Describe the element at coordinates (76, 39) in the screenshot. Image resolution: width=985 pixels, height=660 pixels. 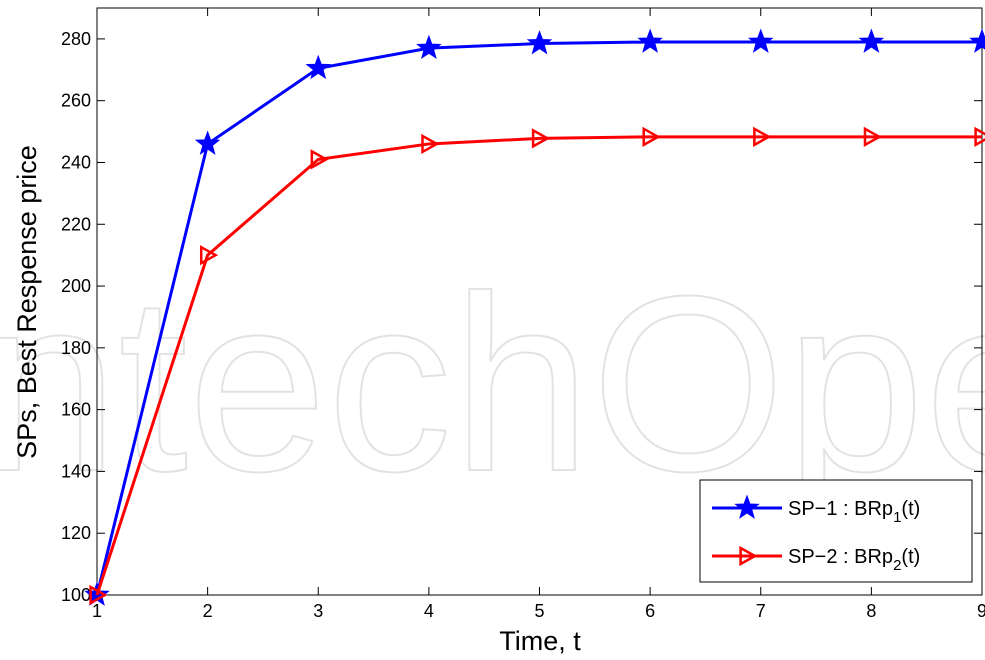
I see `y-tick-label: 280` at that location.